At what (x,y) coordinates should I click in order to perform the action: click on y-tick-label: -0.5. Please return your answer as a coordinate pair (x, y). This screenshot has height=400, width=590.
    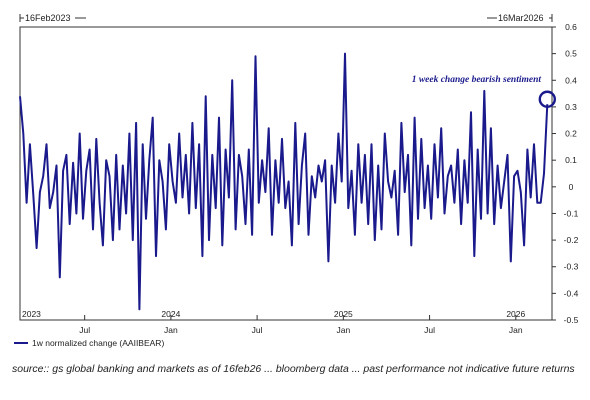
    Looking at the image, I should click on (571, 320).